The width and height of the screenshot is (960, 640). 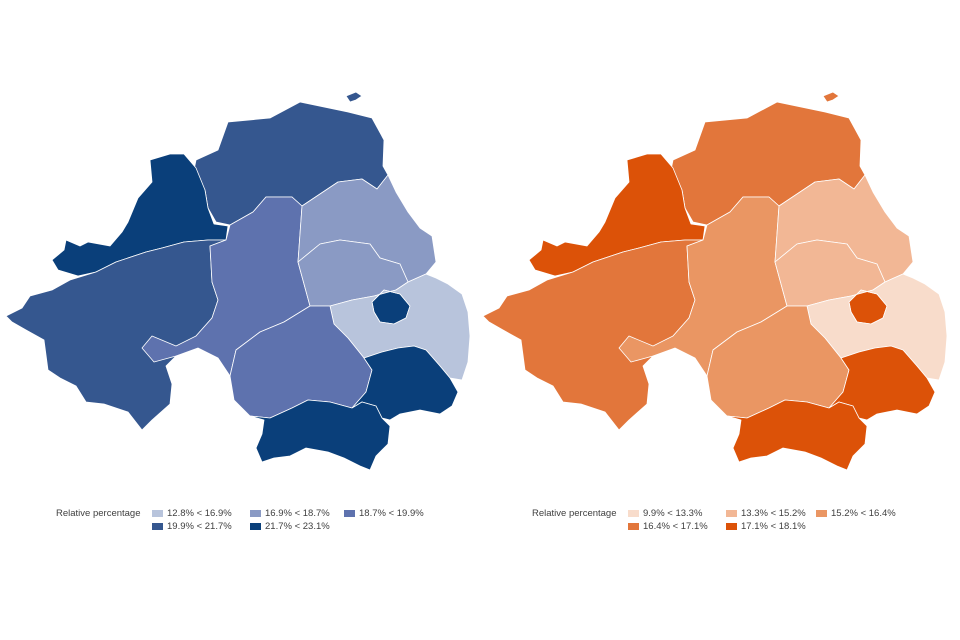 What do you see at coordinates (675, 526) in the screenshot?
I see `legend-label: 16.4% < 17.1%` at bounding box center [675, 526].